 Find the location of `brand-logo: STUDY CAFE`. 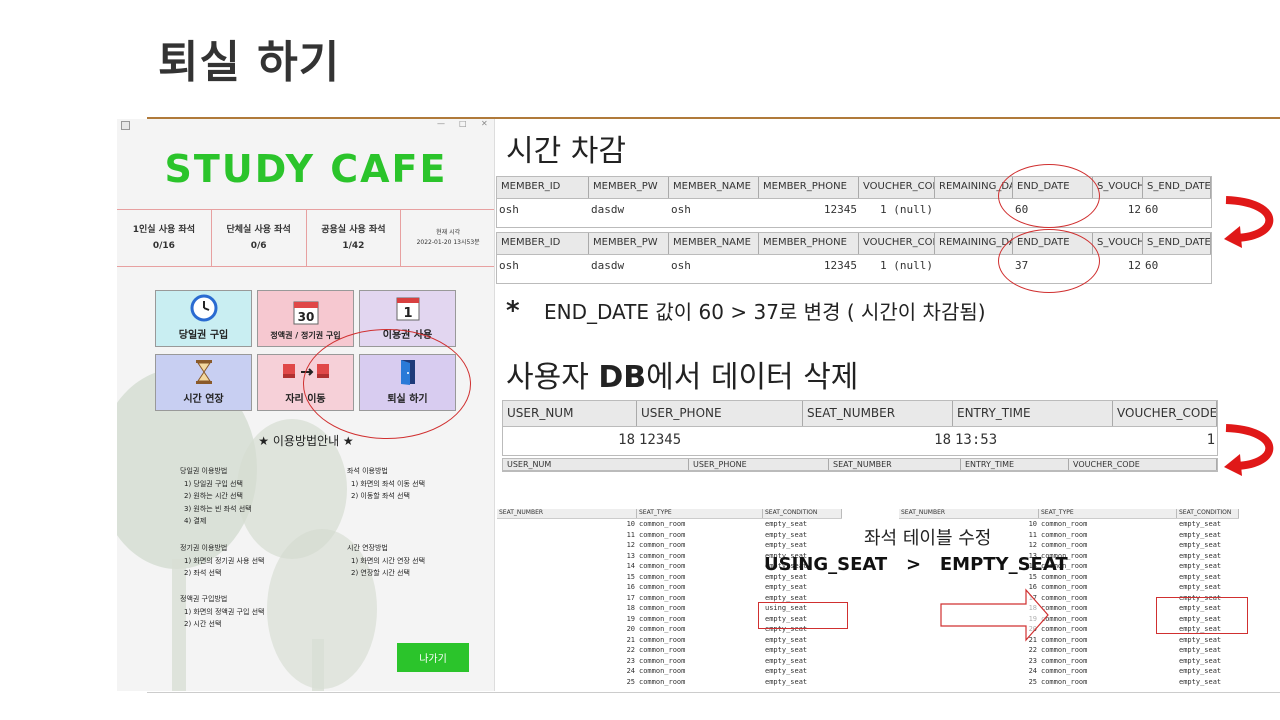

brand-logo: STUDY CAFE is located at coordinates (306, 169).